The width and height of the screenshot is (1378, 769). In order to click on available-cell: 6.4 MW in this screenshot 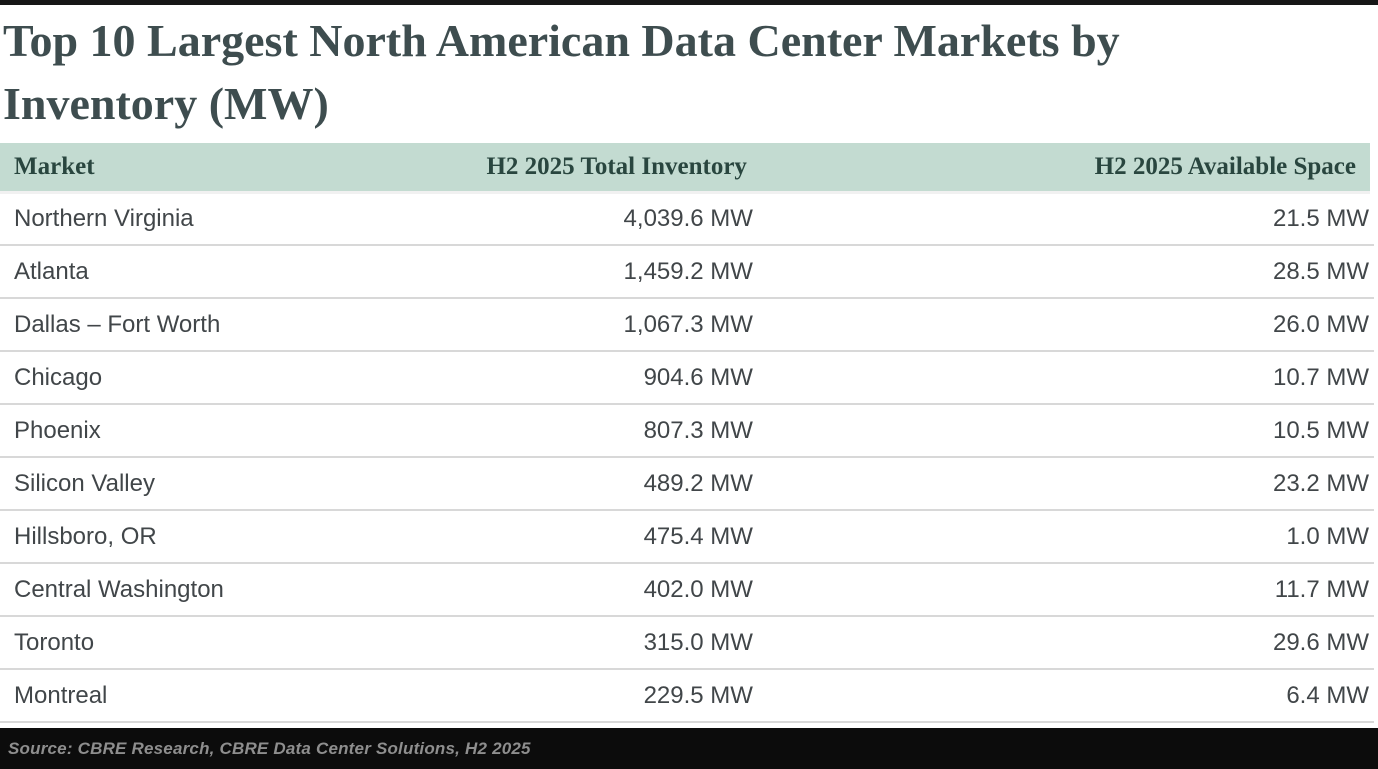, I will do `click(1063, 696)`.